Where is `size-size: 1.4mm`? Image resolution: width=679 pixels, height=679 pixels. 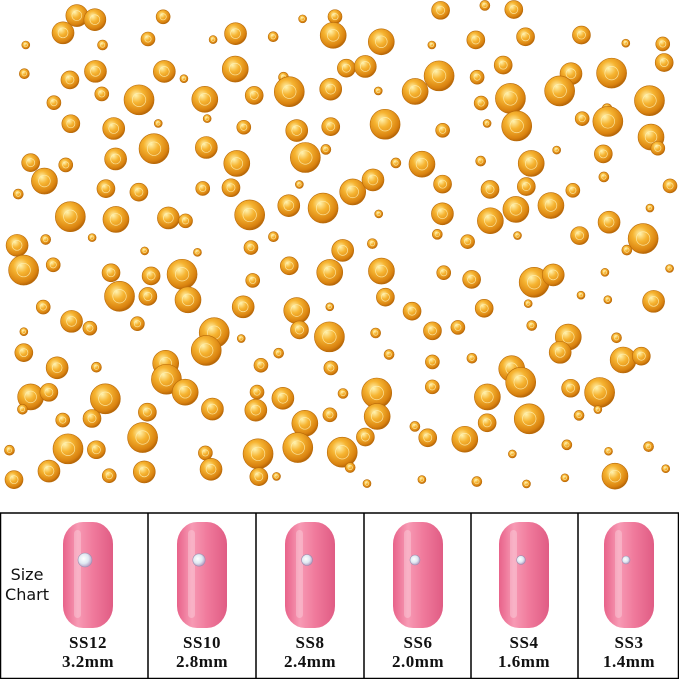 size-size: 1.4mm is located at coordinates (629, 661).